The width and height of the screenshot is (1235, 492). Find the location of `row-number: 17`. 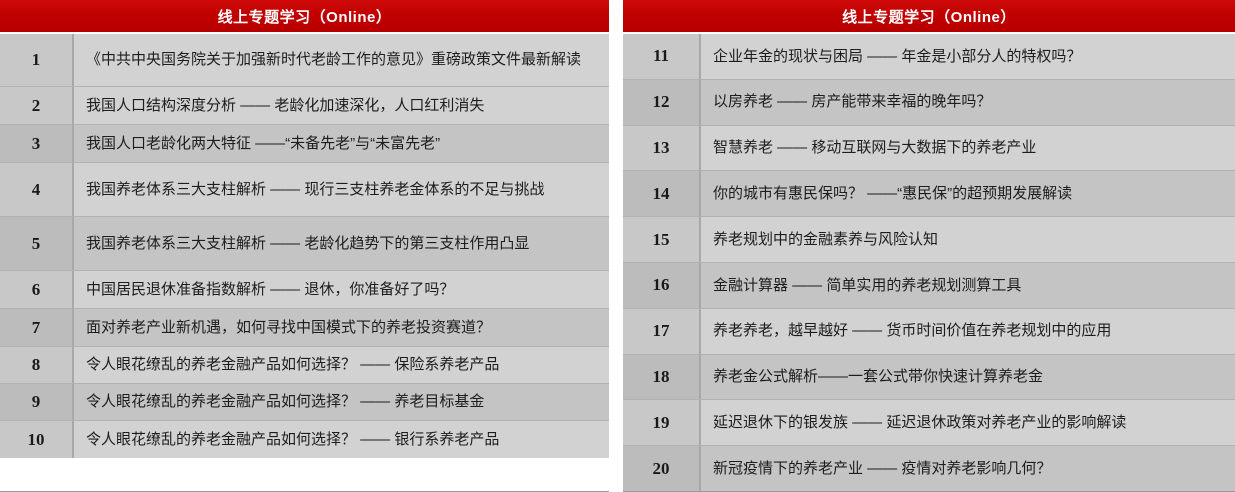

row-number: 17 is located at coordinates (662, 331).